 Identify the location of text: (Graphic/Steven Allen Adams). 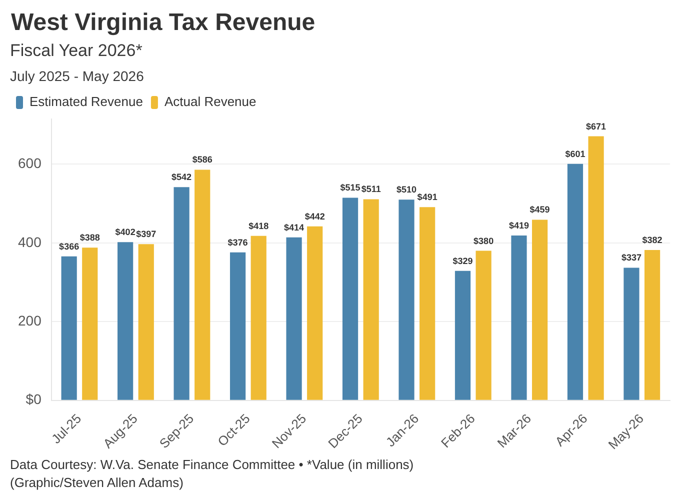
(96, 483).